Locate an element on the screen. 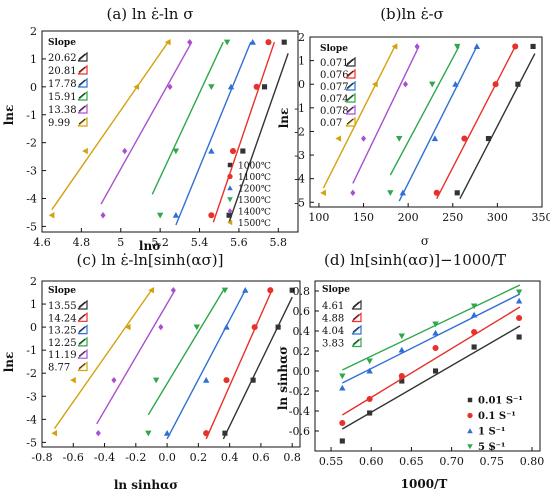 Image resolution: width=550 pixels, height=496 pixels. panel-c-slope-value-5: 8.77 is located at coordinates (59, 368).